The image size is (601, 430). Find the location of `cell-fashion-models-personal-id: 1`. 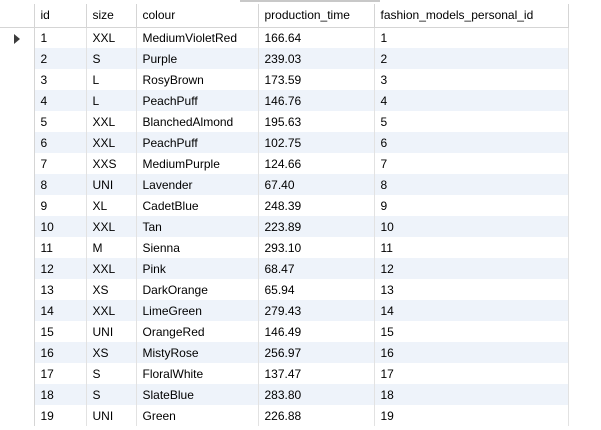

cell-fashion-models-personal-id: 1 is located at coordinates (471, 37).